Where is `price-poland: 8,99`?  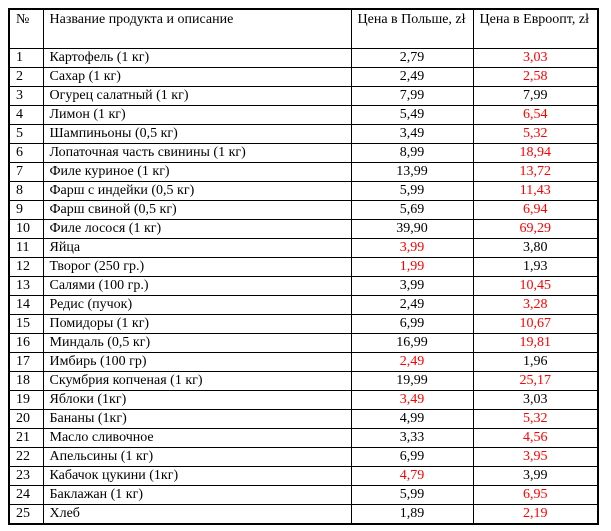
price-poland: 8,99 is located at coordinates (412, 153).